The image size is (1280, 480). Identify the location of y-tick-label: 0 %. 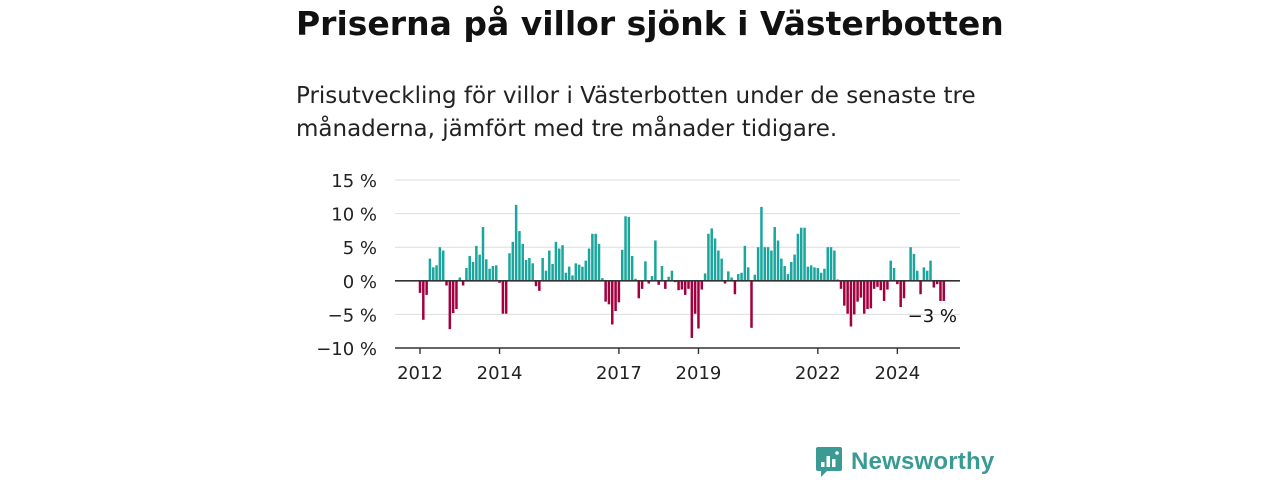
(360, 282).